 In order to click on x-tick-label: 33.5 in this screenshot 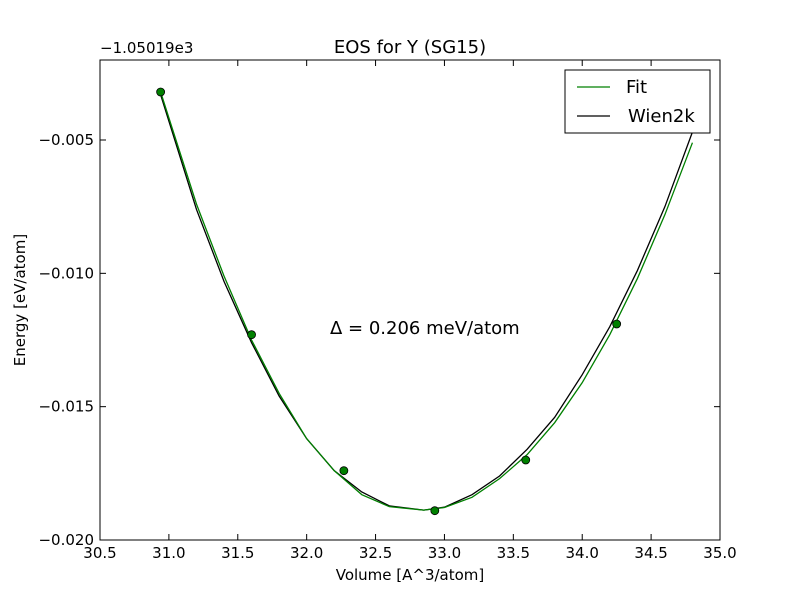, I will do `click(513, 553)`.